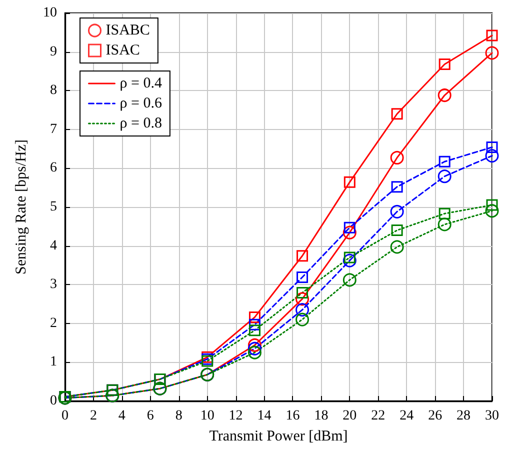 Image resolution: width=506 pixels, height=452 pixels. Describe the element at coordinates (321, 416) in the screenshot. I see `x-tick-label: 18` at that location.